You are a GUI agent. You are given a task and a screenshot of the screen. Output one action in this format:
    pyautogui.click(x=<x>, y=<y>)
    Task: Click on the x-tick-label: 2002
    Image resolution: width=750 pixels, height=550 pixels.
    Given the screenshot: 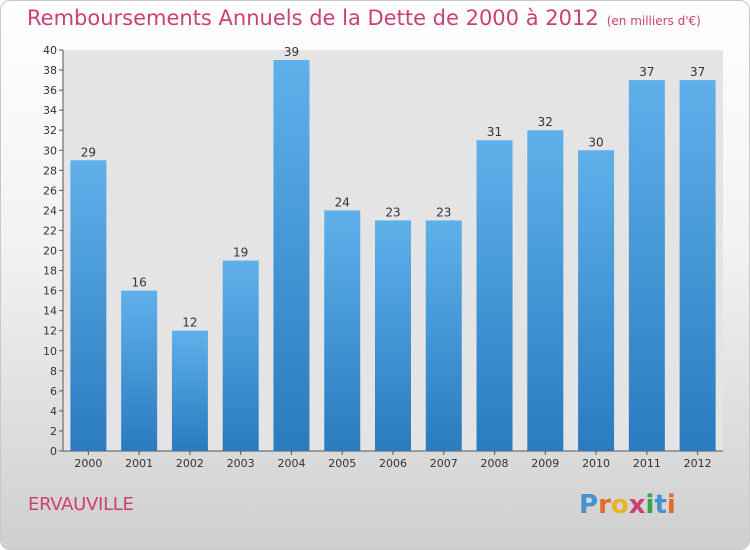 What is the action you would take?
    pyautogui.click(x=190, y=463)
    